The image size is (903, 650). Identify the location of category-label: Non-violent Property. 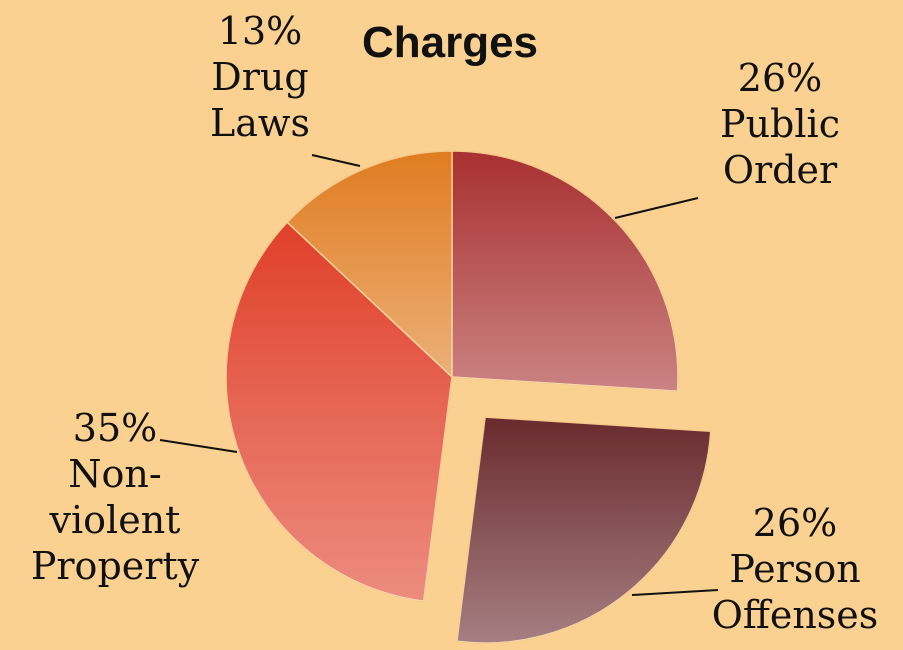
(115, 520).